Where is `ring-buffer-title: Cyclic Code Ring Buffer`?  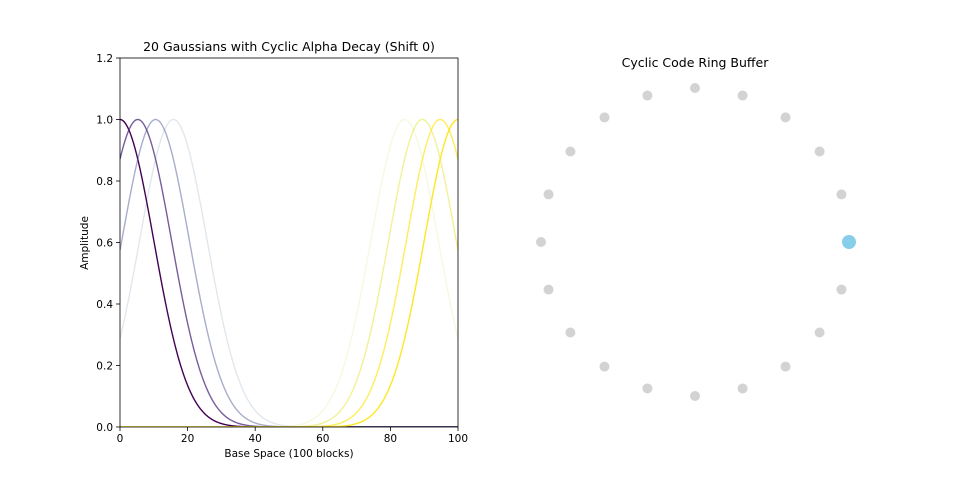
ring-buffer-title: Cyclic Code Ring Buffer is located at coordinates (696, 62).